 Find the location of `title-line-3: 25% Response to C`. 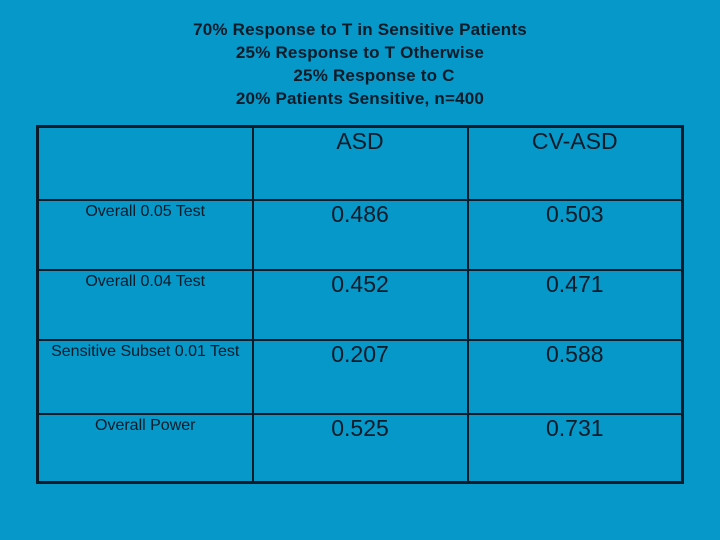

title-line-3: 25% Response to C is located at coordinates (374, 75).